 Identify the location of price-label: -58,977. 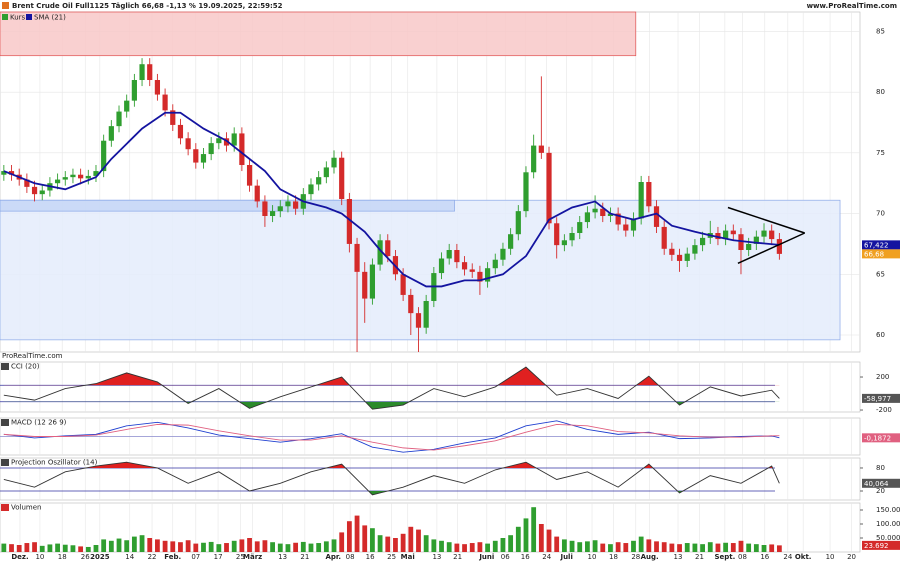
(877, 399).